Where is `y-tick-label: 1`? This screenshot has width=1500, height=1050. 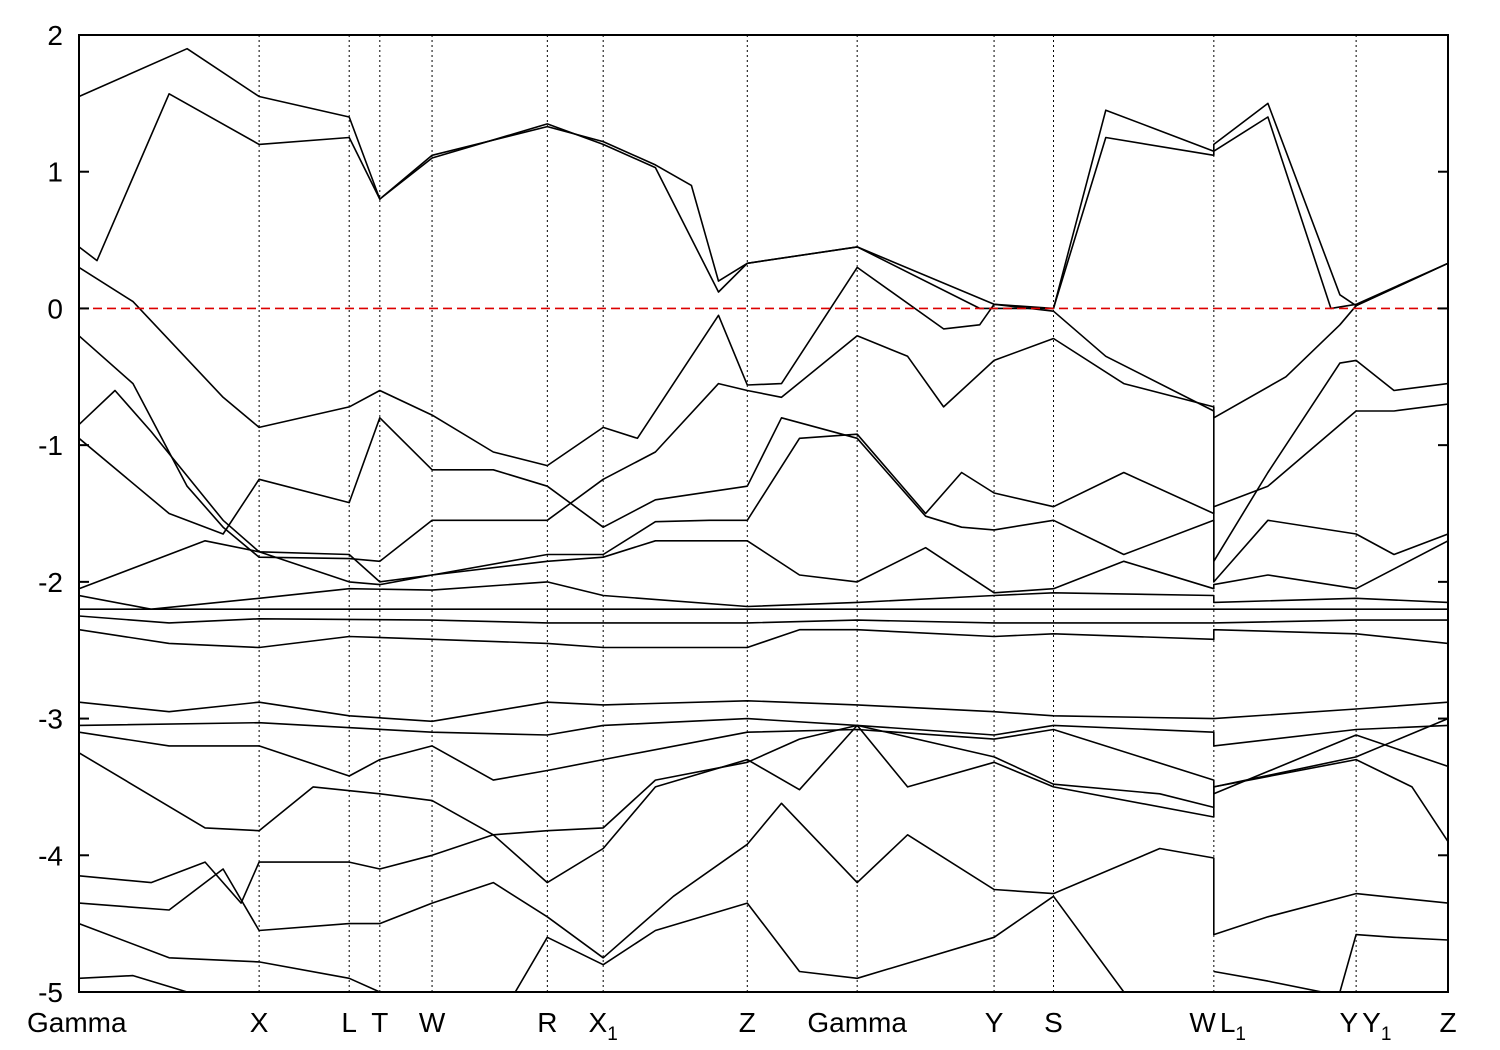
y-tick-label: 1 is located at coordinates (55, 172).